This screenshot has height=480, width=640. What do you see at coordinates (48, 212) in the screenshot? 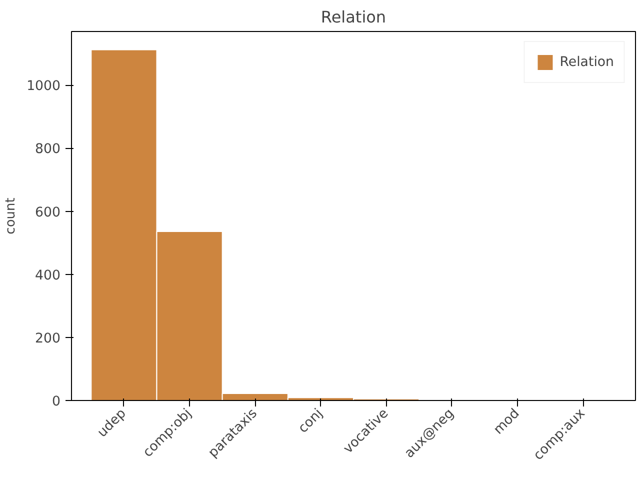
I see `y-tick-label: 600` at bounding box center [48, 212].